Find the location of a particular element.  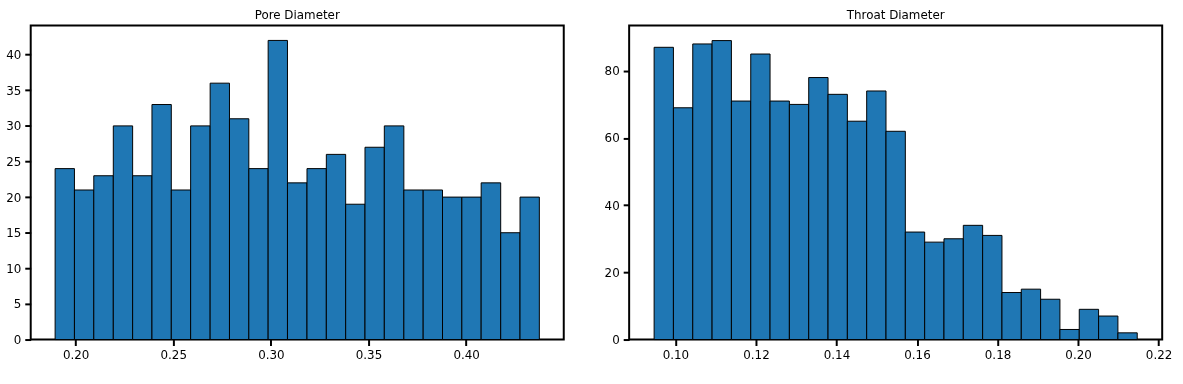

x-tick-label: 0.16 is located at coordinates (917, 354).